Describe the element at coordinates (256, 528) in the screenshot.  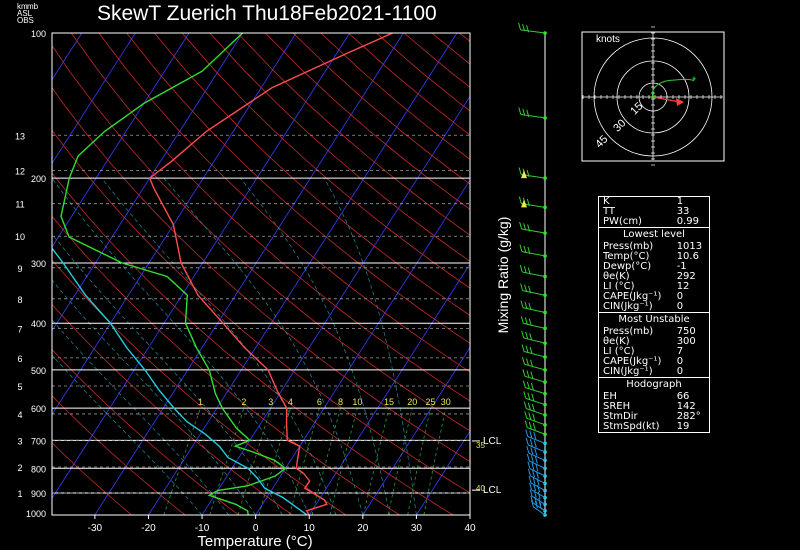
I see `x-tick-label: 0` at that location.